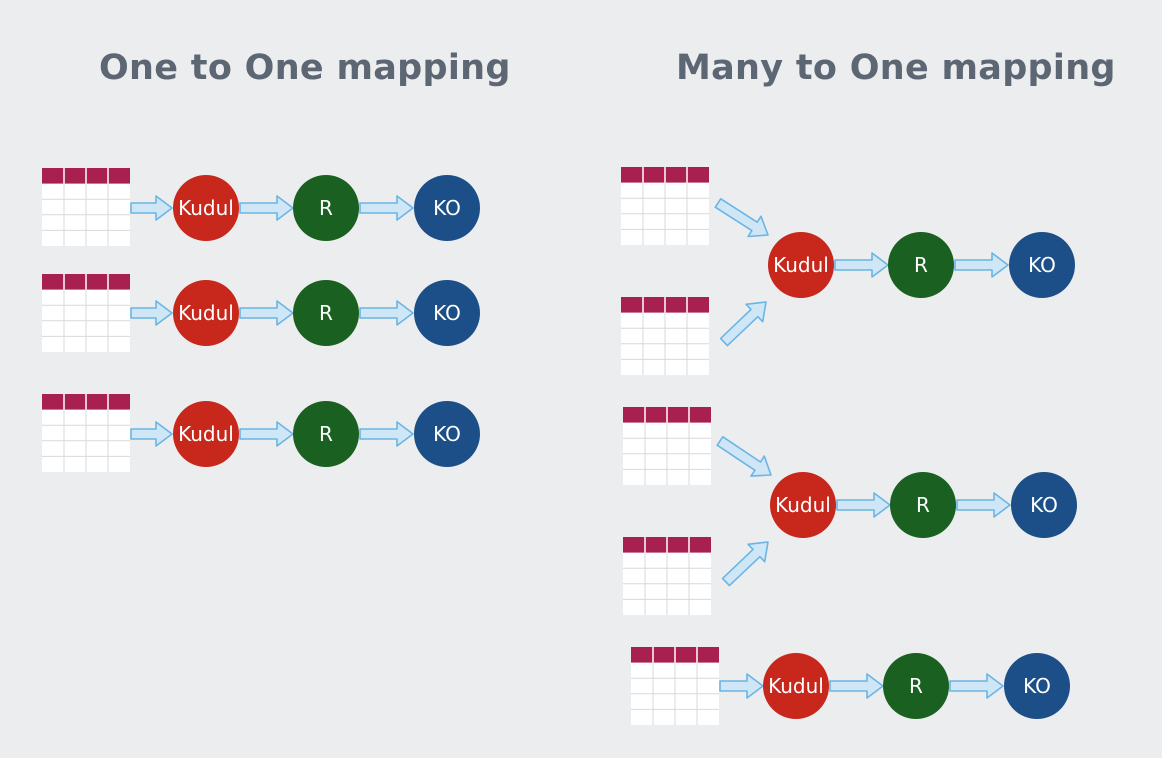 Image resolution: width=1162 pixels, height=758 pixels. What do you see at coordinates (896, 68) in the screenshot?
I see `many-to-one-title: Many to One mapping` at bounding box center [896, 68].